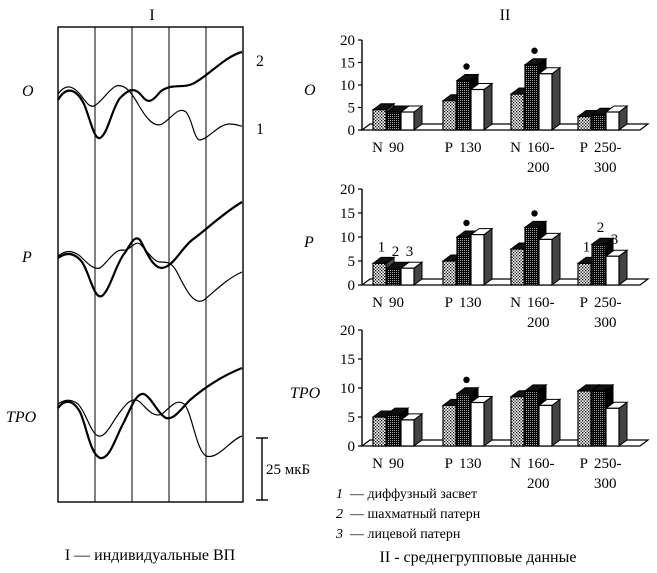 This screenshot has width=657, height=573. Describe the element at coordinates (260, 61) in the screenshot. I see `curve-label-2: 2` at that location.